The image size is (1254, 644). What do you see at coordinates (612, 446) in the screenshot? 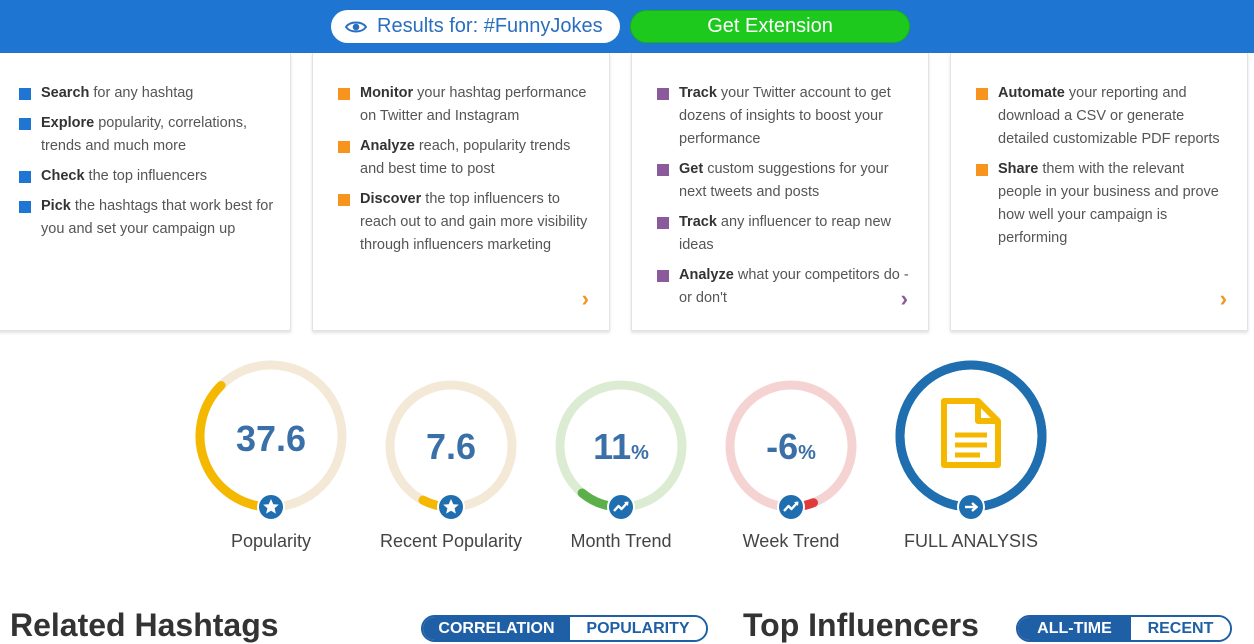
I see `metric-number: 11` at bounding box center [612, 446].